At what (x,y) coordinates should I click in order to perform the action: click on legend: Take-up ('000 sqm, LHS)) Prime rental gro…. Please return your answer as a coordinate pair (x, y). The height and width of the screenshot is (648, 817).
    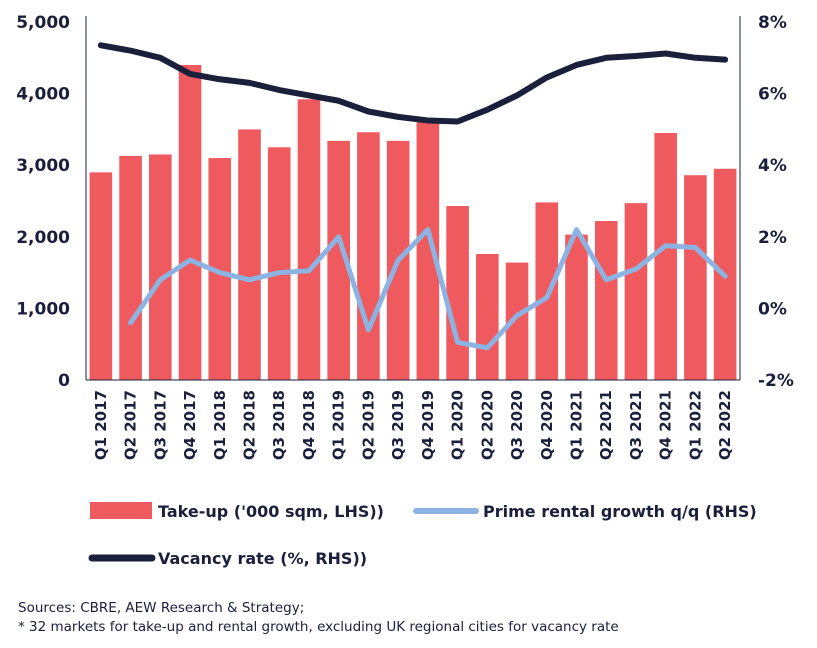
    Looking at the image, I should click on (422, 535).